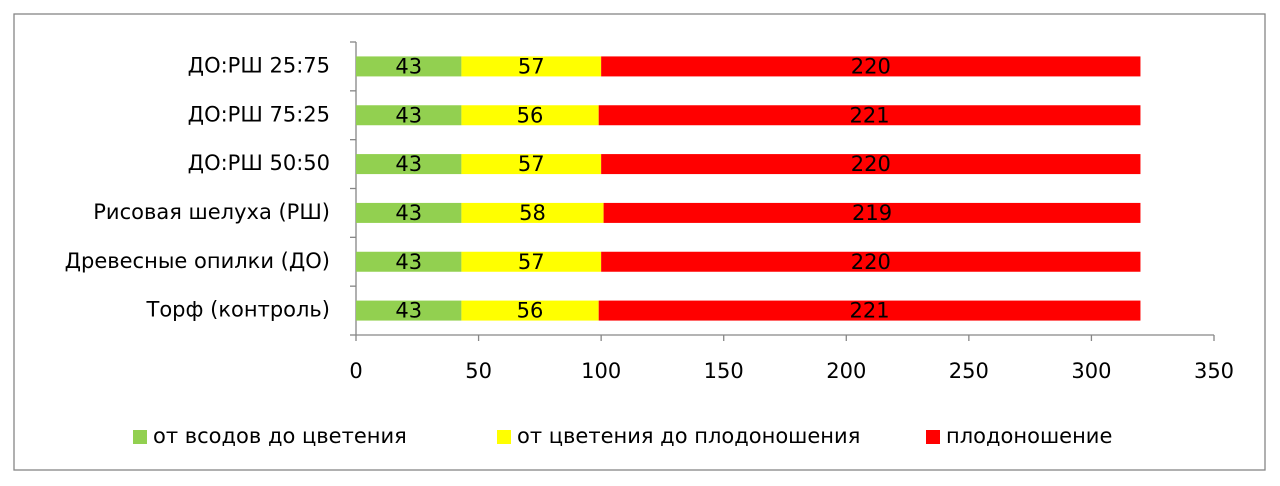 Image resolution: width=1280 pixels, height=486 pixels. Describe the element at coordinates (211, 212) in the screenshot. I see `y-tick-label: Рисовая шелуха (РШ)` at that location.